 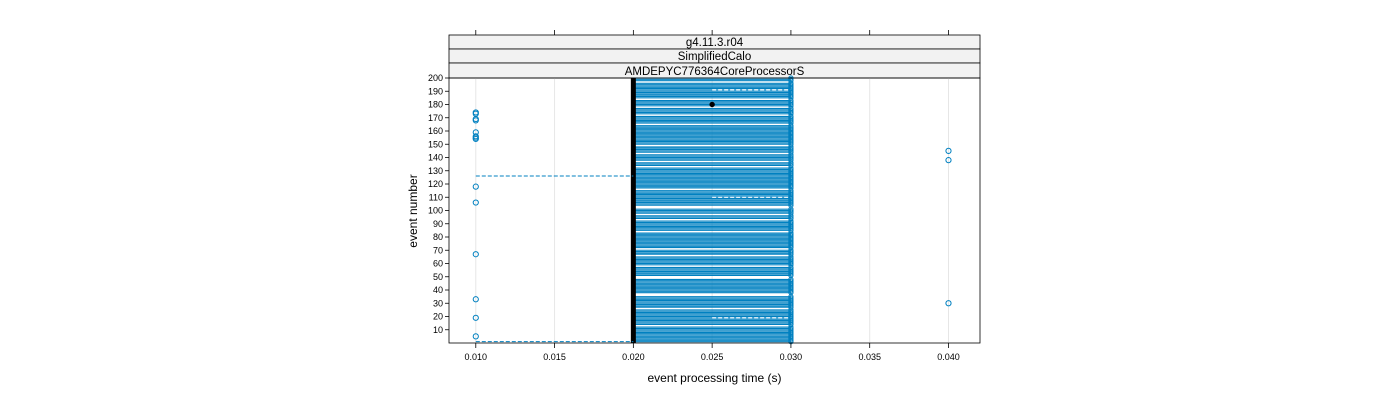 I want to click on y-tick-label: 40, so click(x=438, y=290).